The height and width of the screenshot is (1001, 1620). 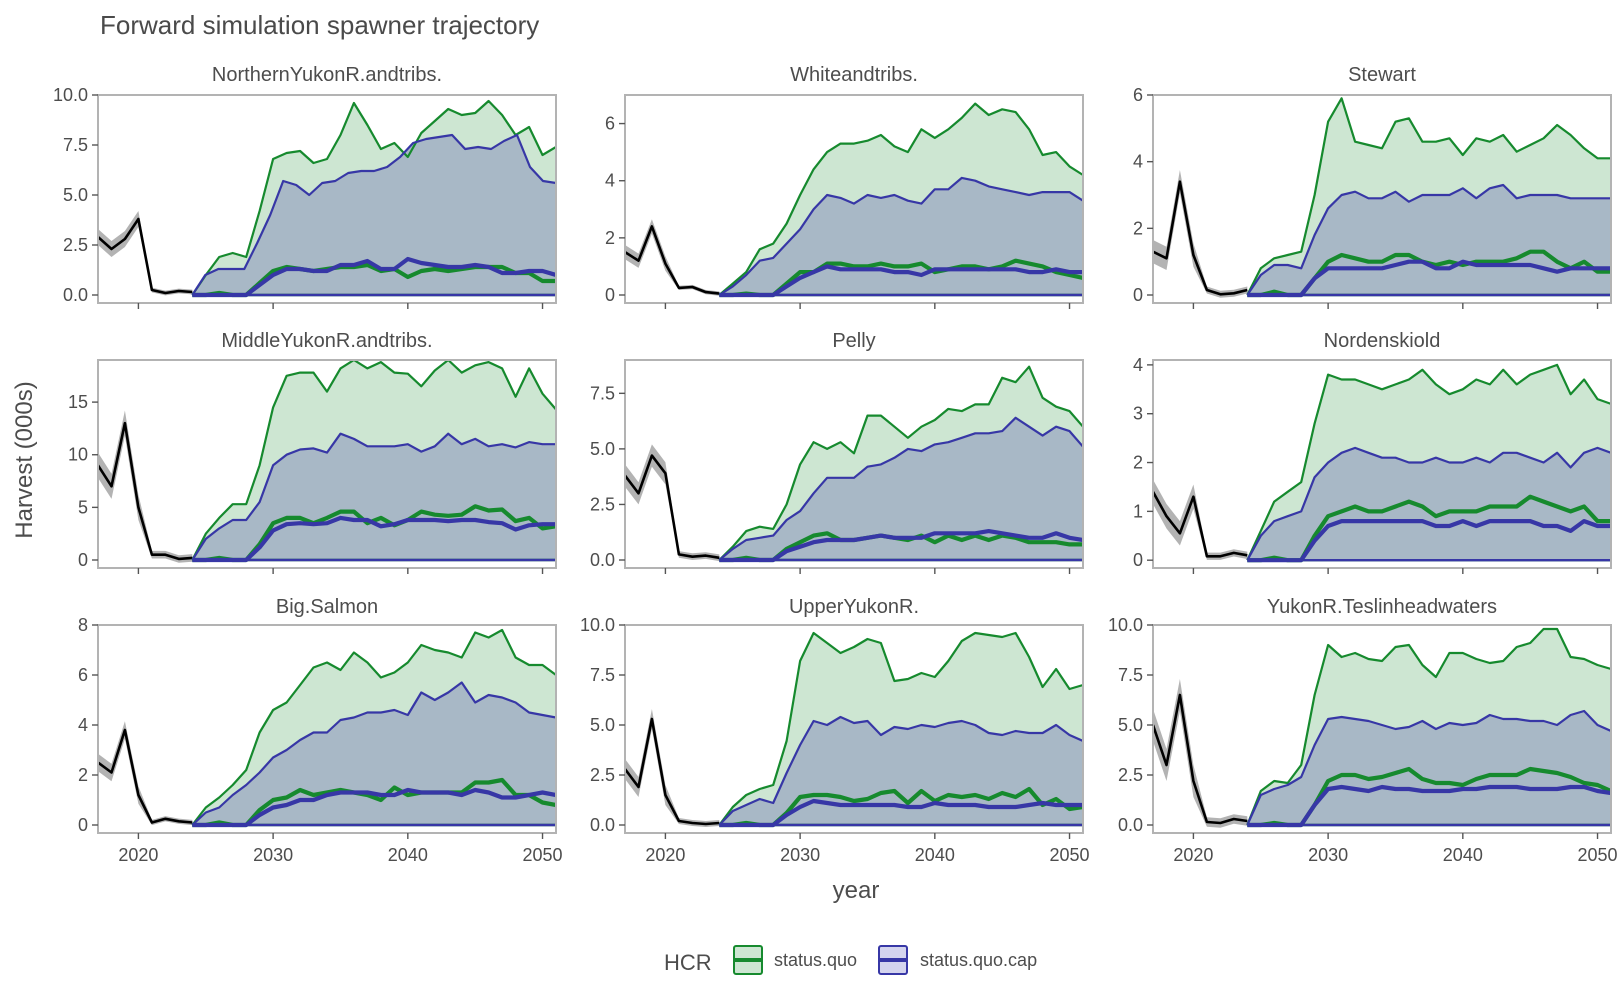 I want to click on plot-area-stewart, so click(x=1382, y=197).